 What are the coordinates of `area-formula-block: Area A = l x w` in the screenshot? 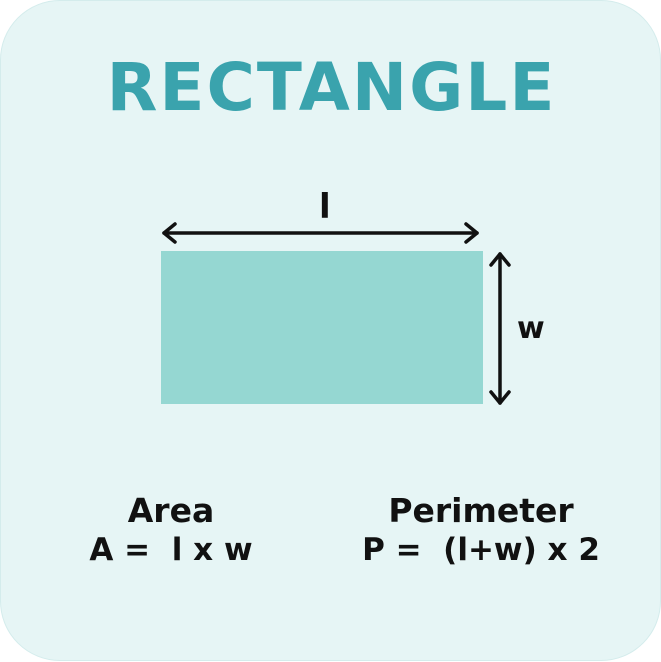 It's located at (171, 530).